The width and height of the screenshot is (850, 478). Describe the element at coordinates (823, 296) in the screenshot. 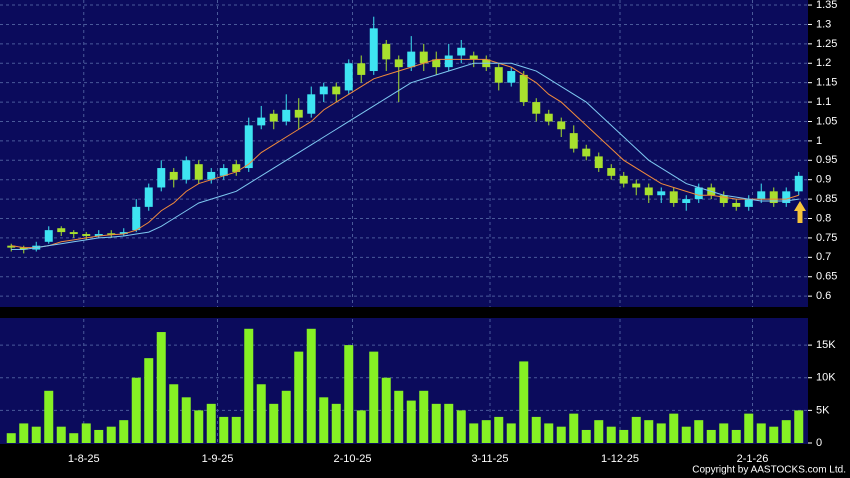

I see `y-tick-label: 0.6` at that location.